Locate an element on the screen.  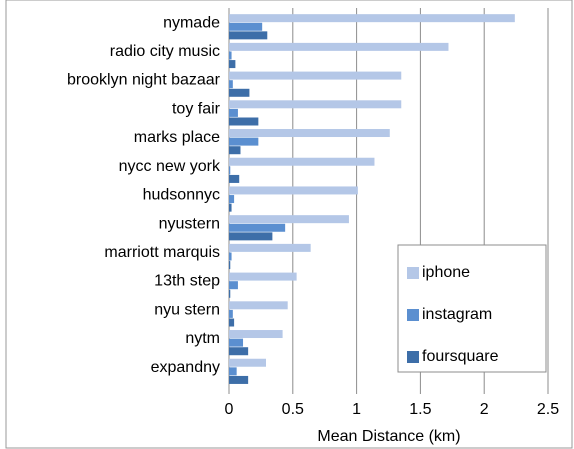
x-axis-title: Mean Distance (km) is located at coordinates (388, 436).